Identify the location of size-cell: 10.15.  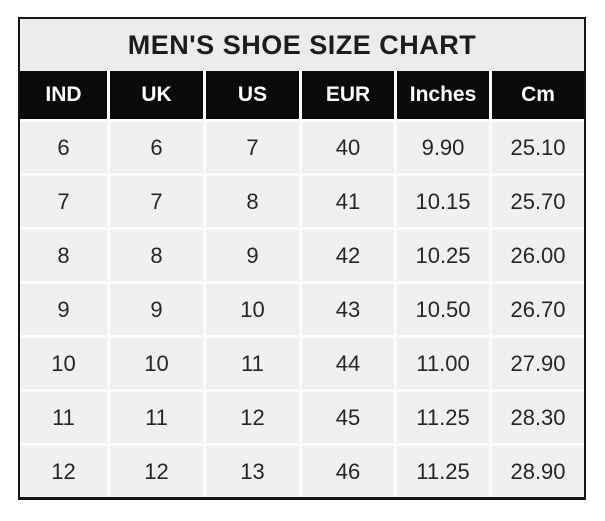
(443, 201).